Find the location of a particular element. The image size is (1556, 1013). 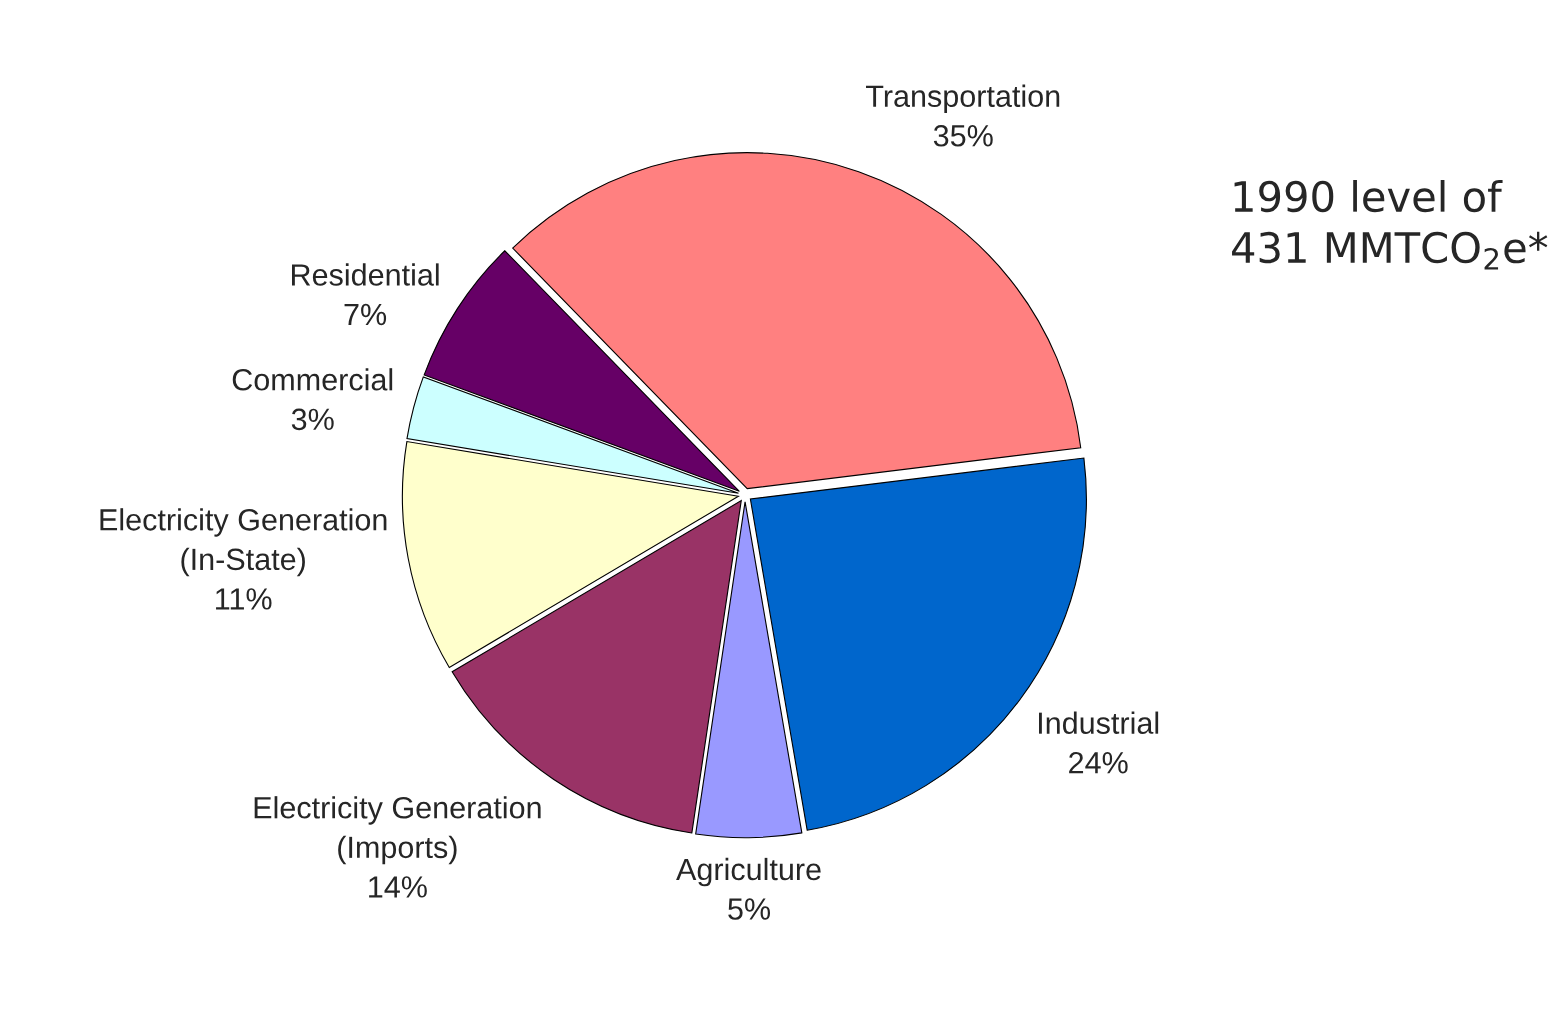

data-label: 14% is located at coordinates (398, 887).